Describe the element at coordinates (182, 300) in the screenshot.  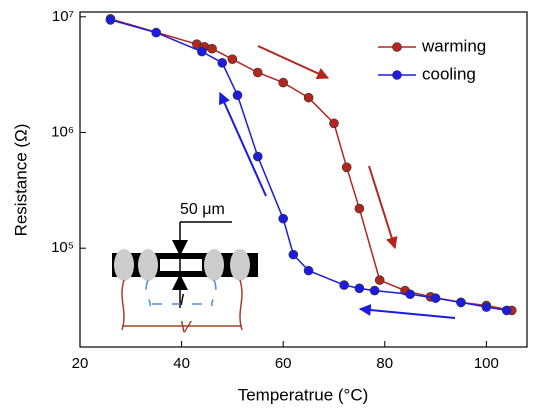
I see `annotation: I` at that location.